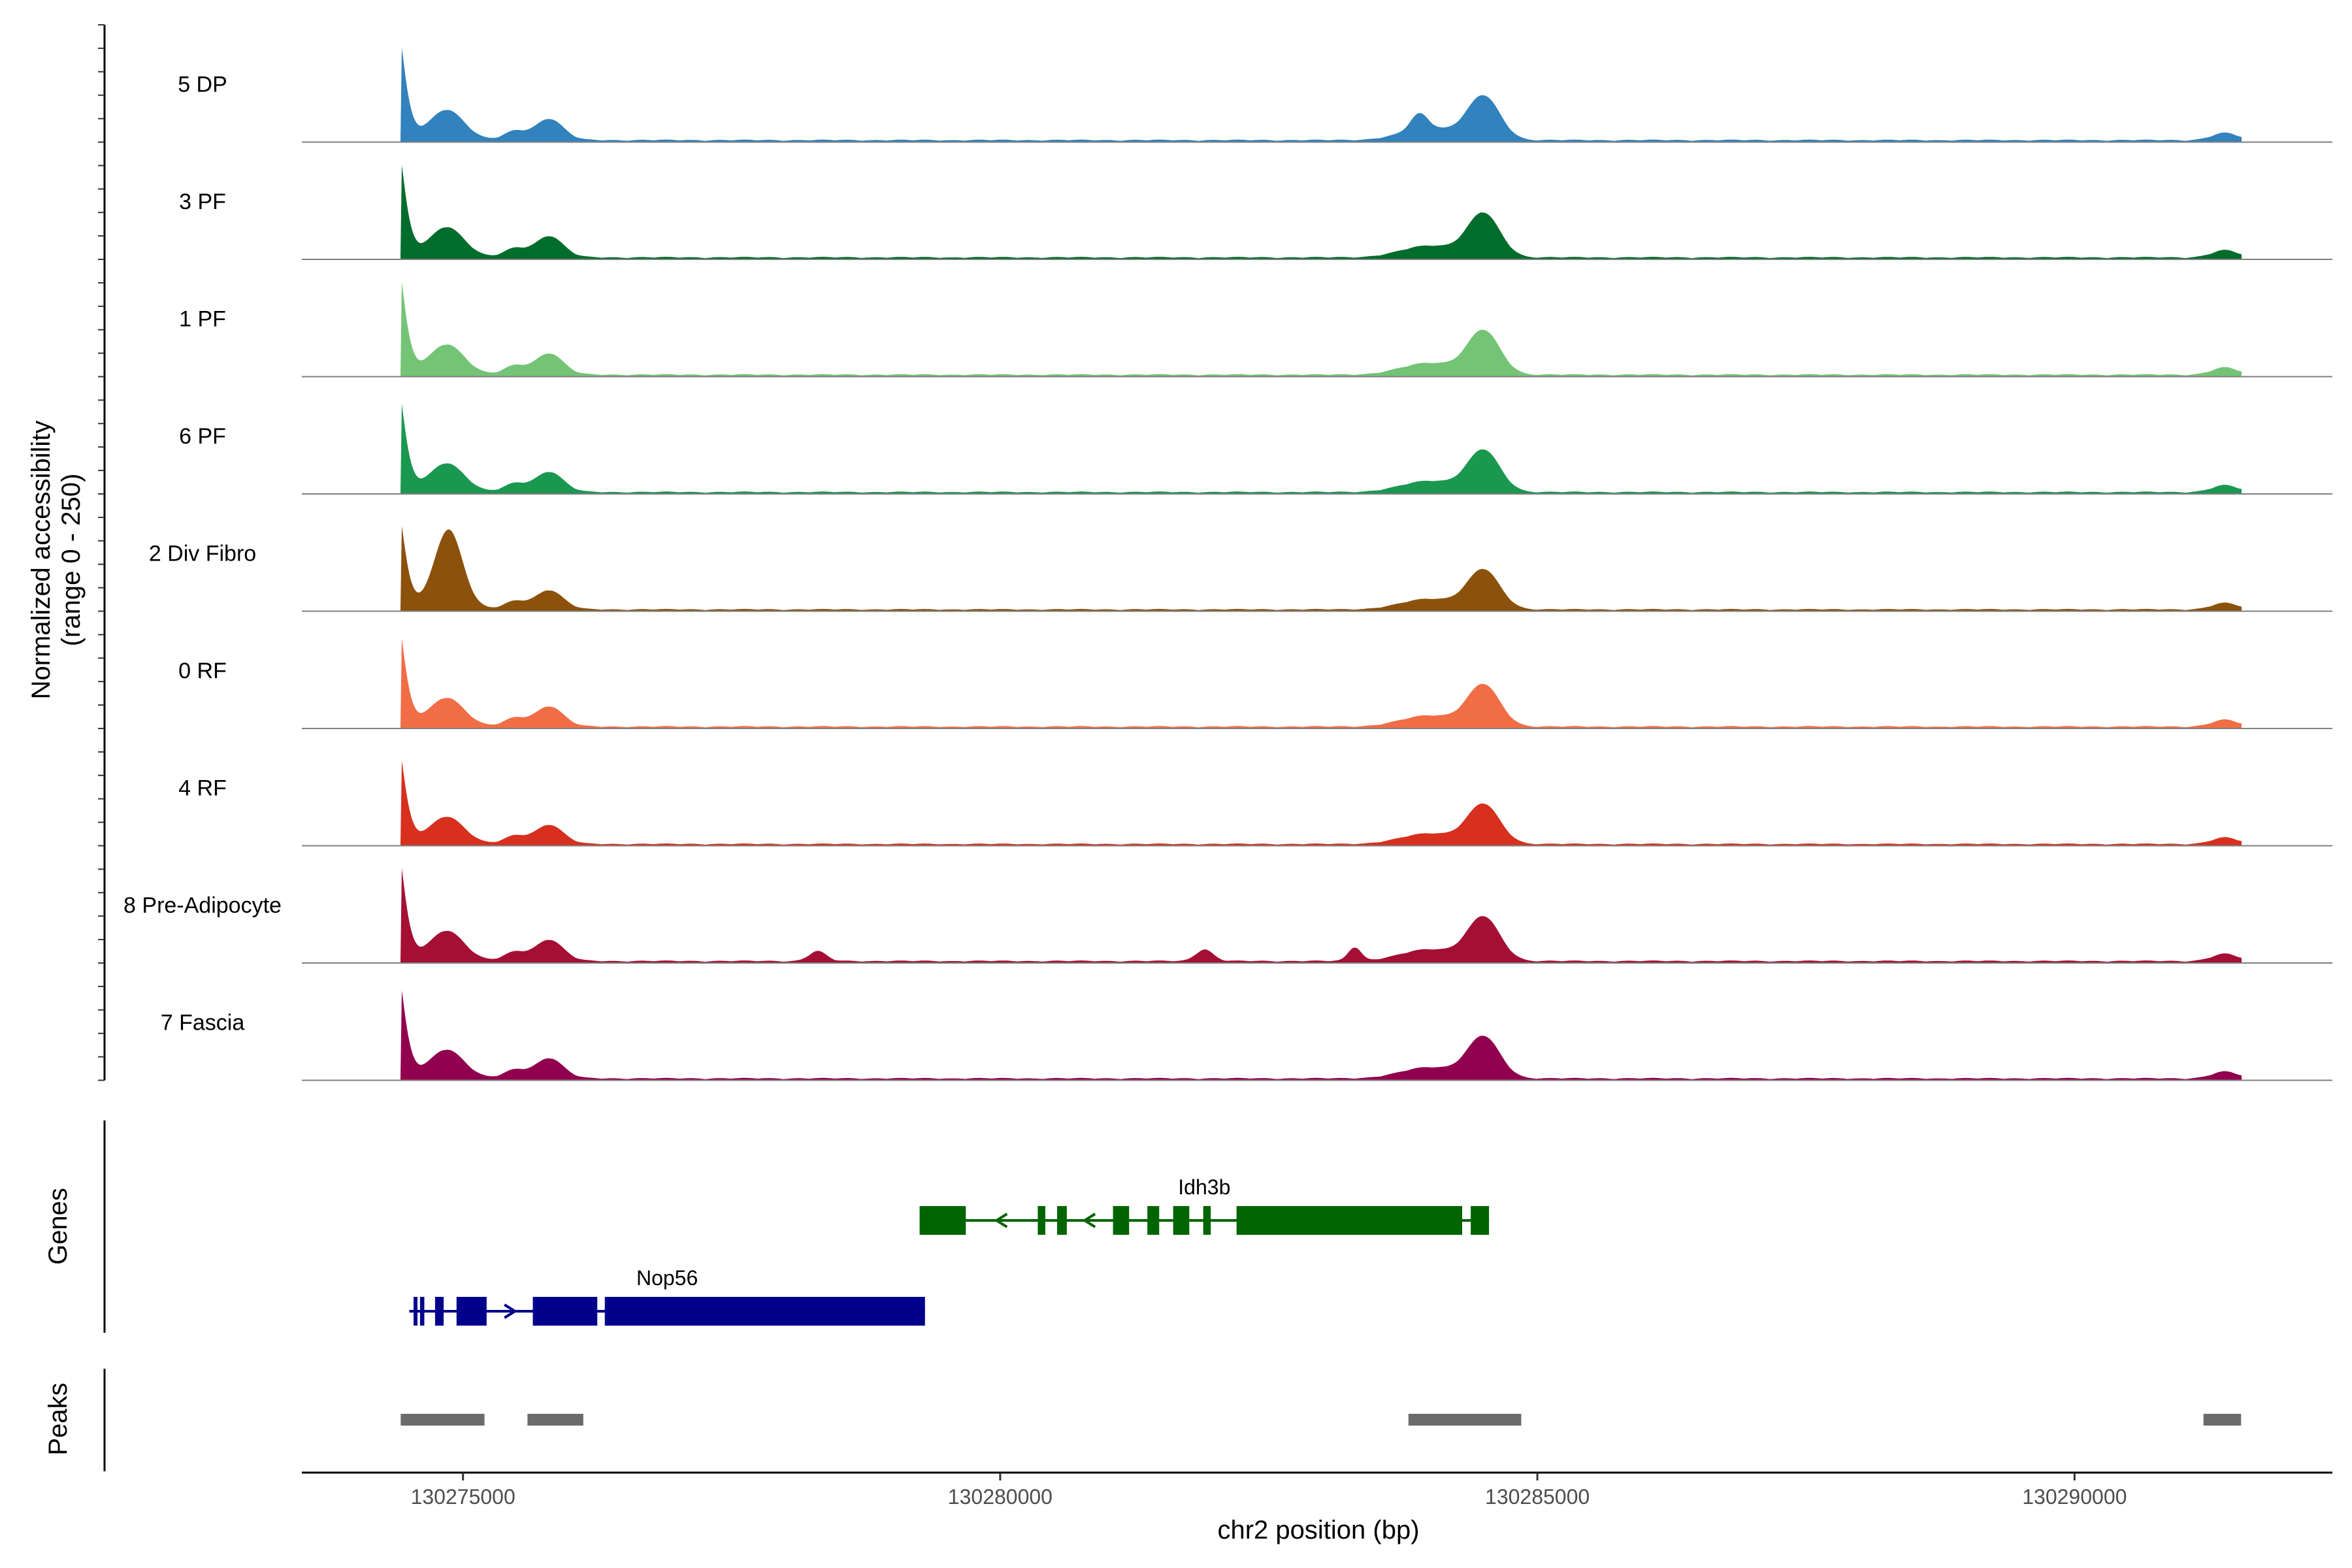  Describe the element at coordinates (202, 201) in the screenshot. I see `track-label: 3 PF` at that location.